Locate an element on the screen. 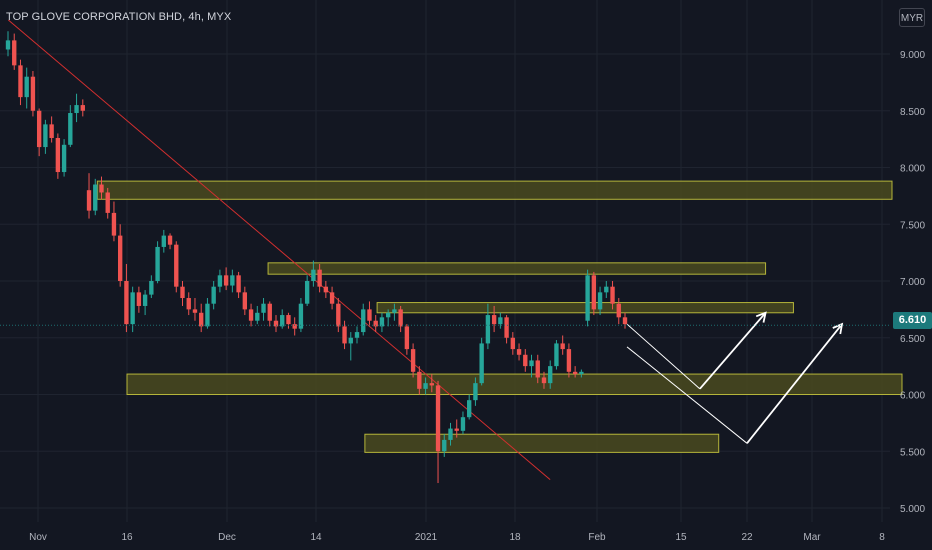 This screenshot has width=932, height=550. time-axis: Nov 16 Dec 14 2021 18 Feb 15 22 Mar 8 is located at coordinates (457, 537).